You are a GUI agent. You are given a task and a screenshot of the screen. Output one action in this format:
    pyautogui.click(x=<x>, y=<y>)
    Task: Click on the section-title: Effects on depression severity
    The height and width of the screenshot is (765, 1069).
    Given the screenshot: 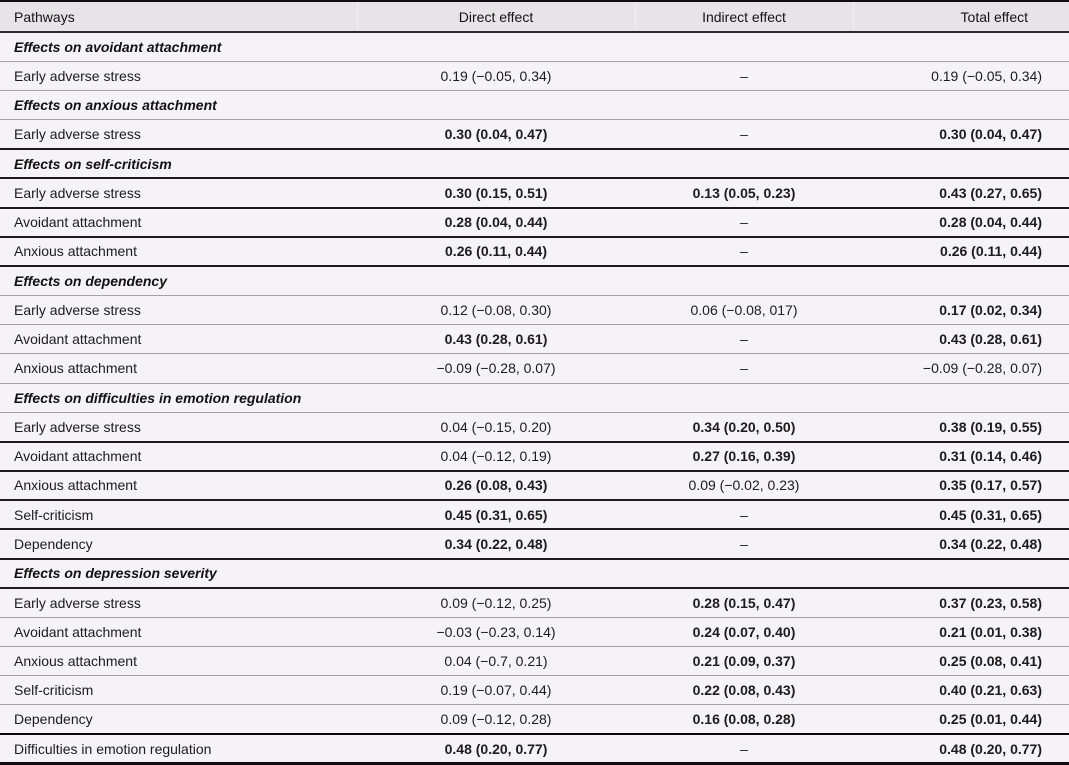 What is the action you would take?
    pyautogui.click(x=534, y=573)
    